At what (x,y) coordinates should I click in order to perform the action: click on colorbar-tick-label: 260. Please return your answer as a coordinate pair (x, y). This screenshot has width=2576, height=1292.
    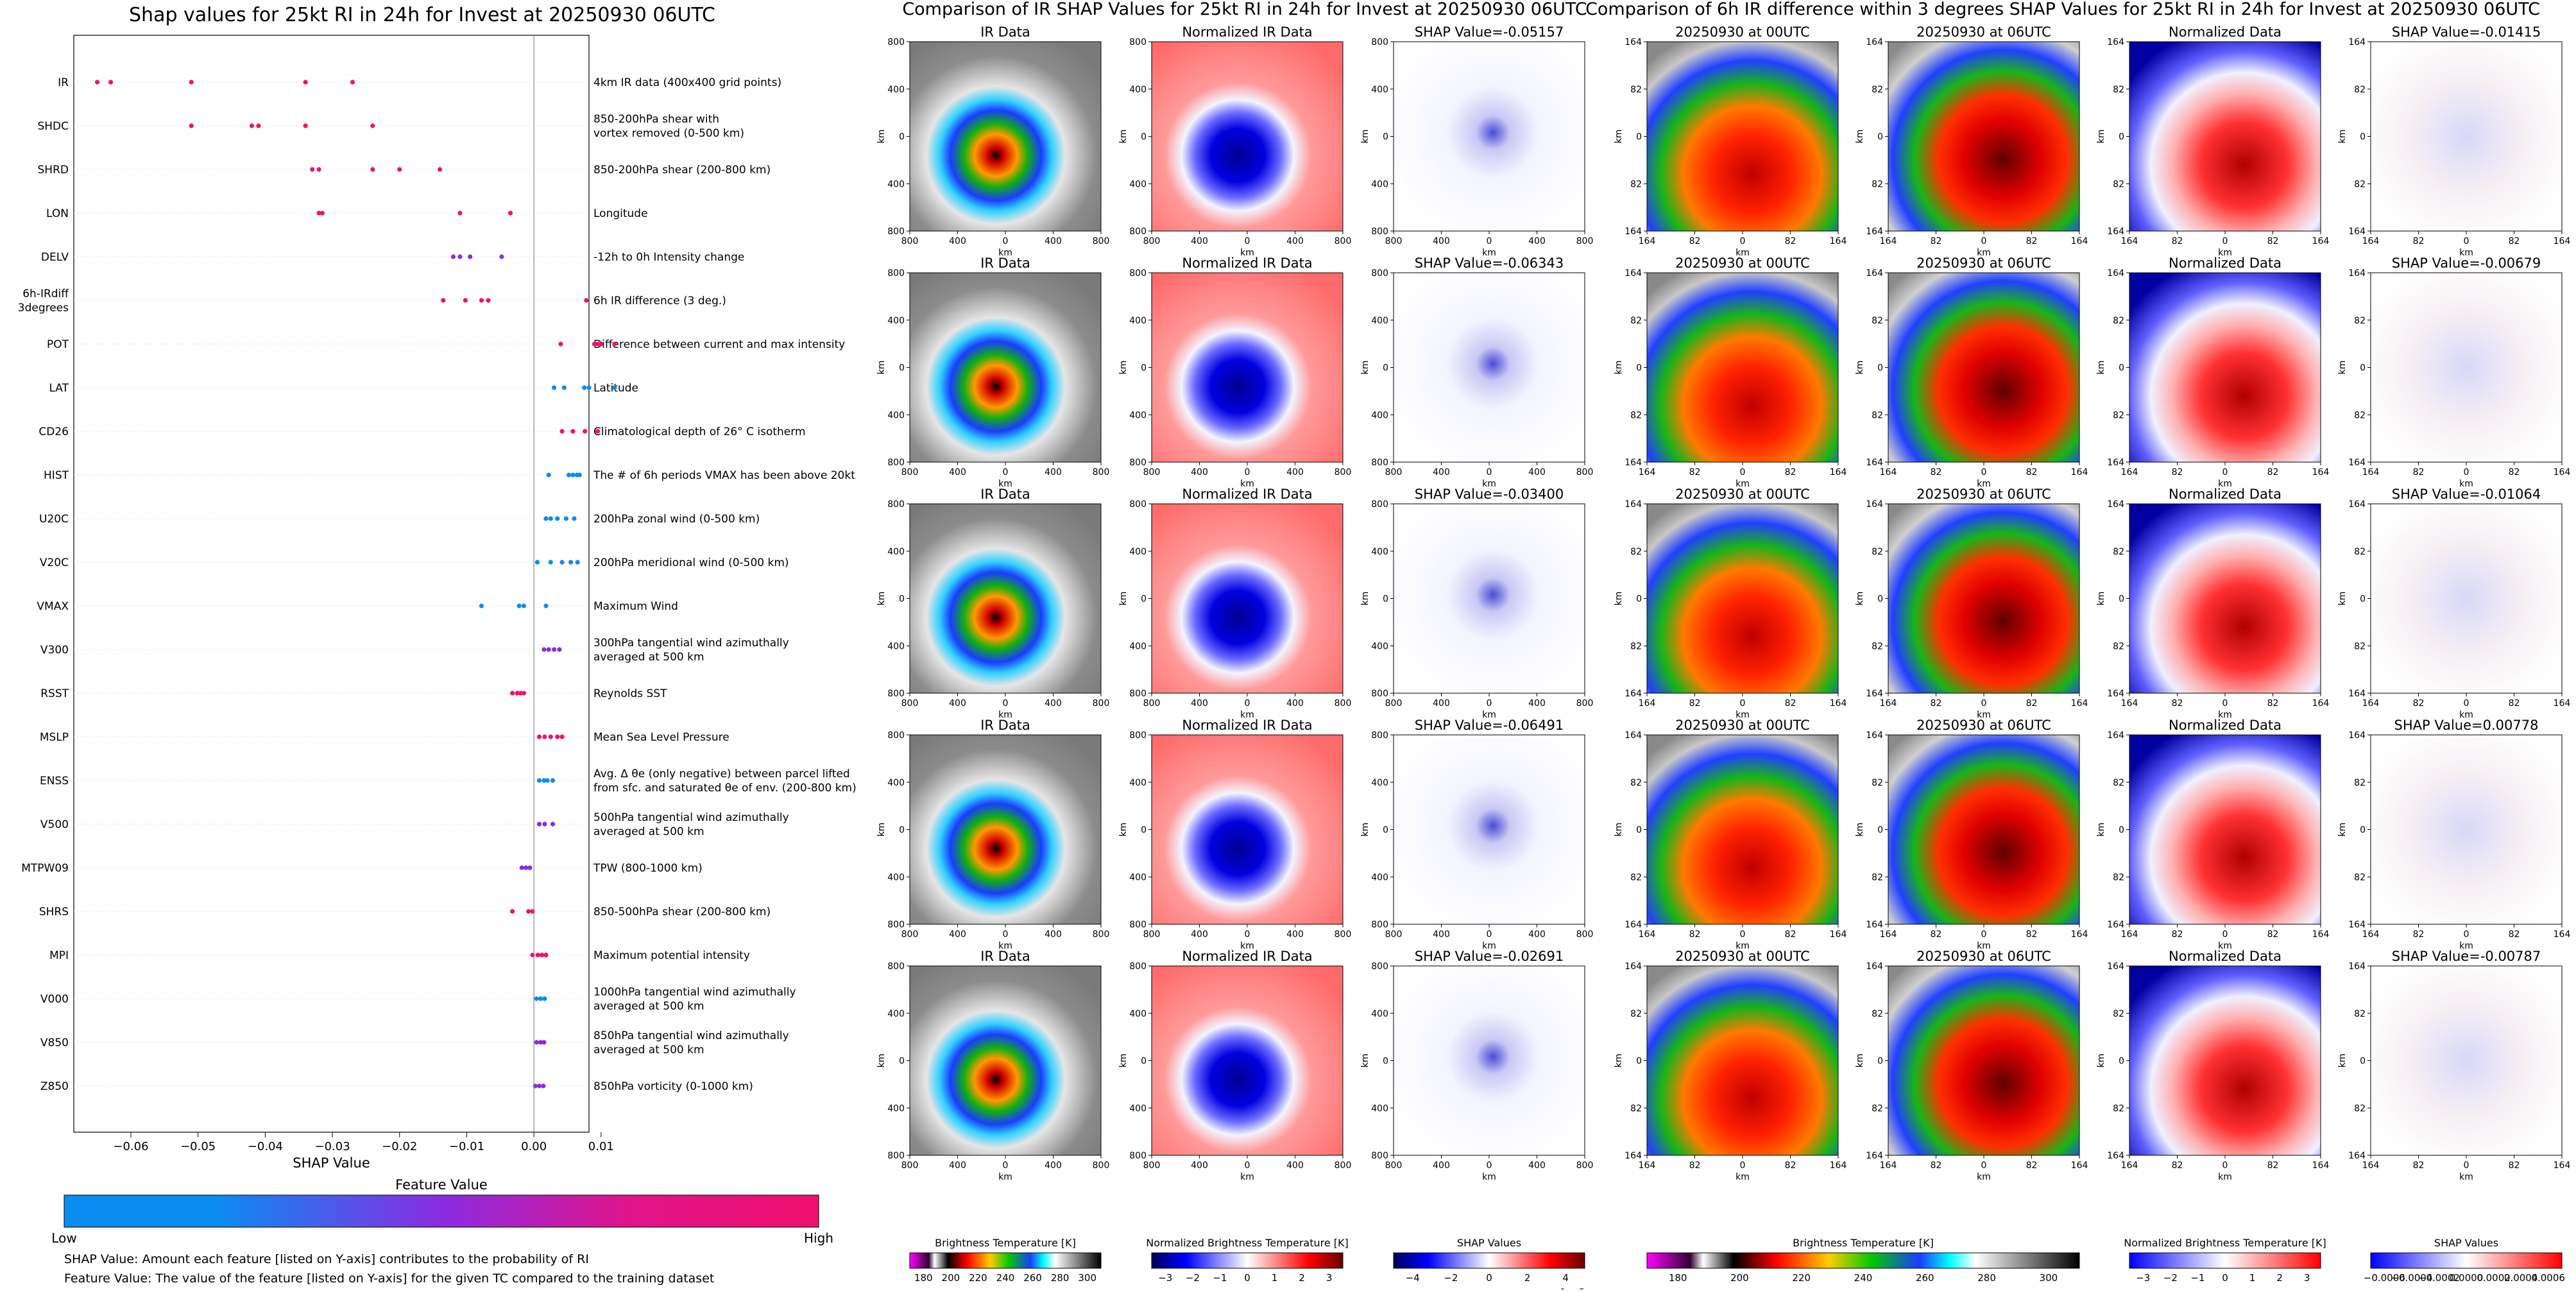
    Looking at the image, I should click on (1032, 1278).